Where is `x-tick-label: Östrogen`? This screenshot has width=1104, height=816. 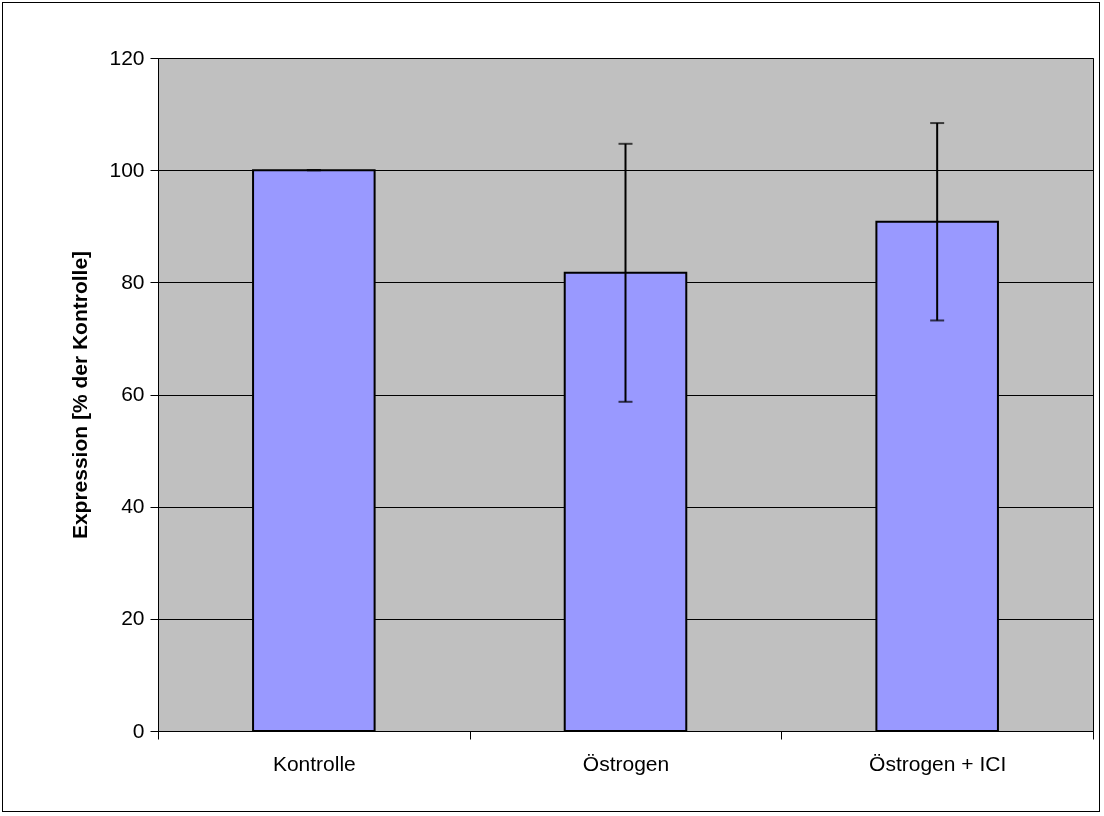
x-tick-label: Östrogen is located at coordinates (626, 763).